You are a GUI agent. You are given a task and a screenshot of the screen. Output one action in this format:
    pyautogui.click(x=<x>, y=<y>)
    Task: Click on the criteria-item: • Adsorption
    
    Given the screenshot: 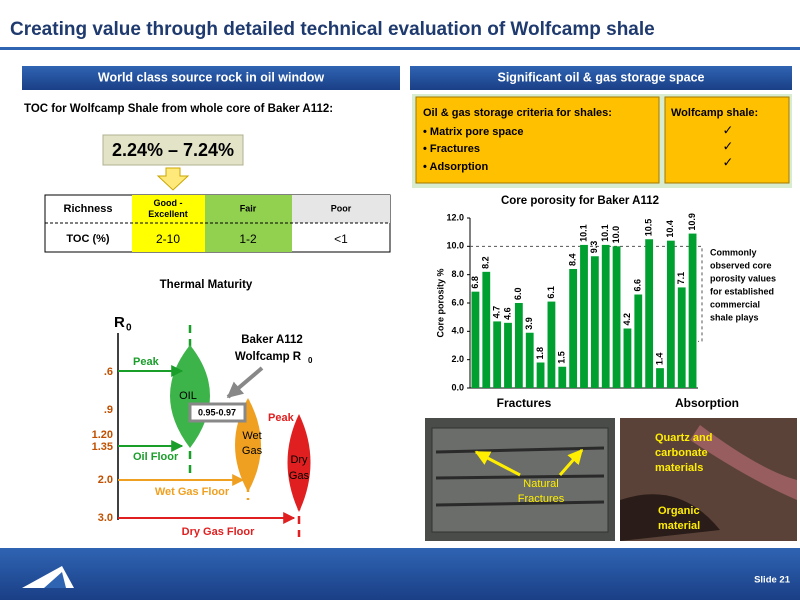 What is the action you would take?
    pyautogui.click(x=455, y=167)
    